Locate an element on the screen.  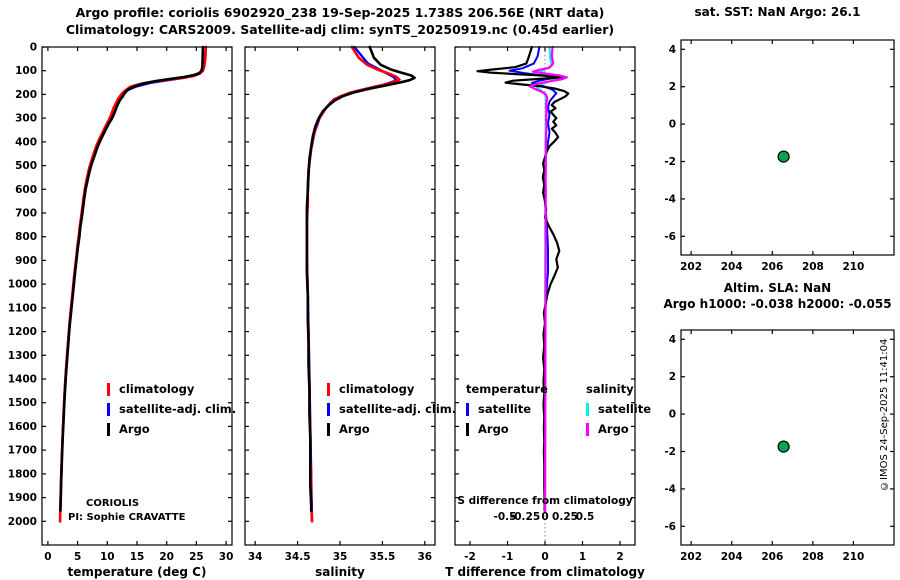
legend-label: satellite-adj. clim. is located at coordinates (178, 409).